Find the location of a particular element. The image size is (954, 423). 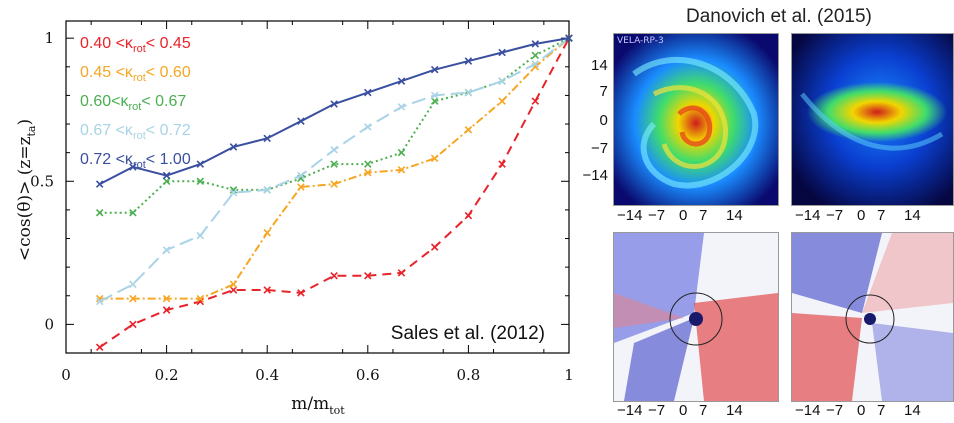

y-axis-label: <cos(θ)> (z=zta) is located at coordinates (26, 190).